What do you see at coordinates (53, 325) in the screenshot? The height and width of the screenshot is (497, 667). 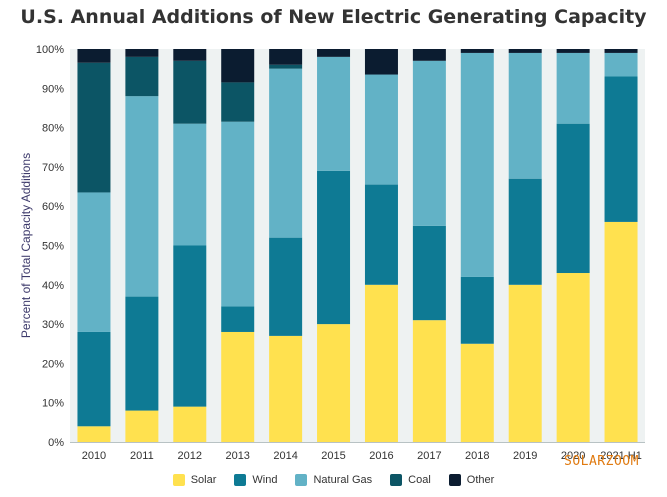 I see `y-tick-label: 30%` at bounding box center [53, 325].